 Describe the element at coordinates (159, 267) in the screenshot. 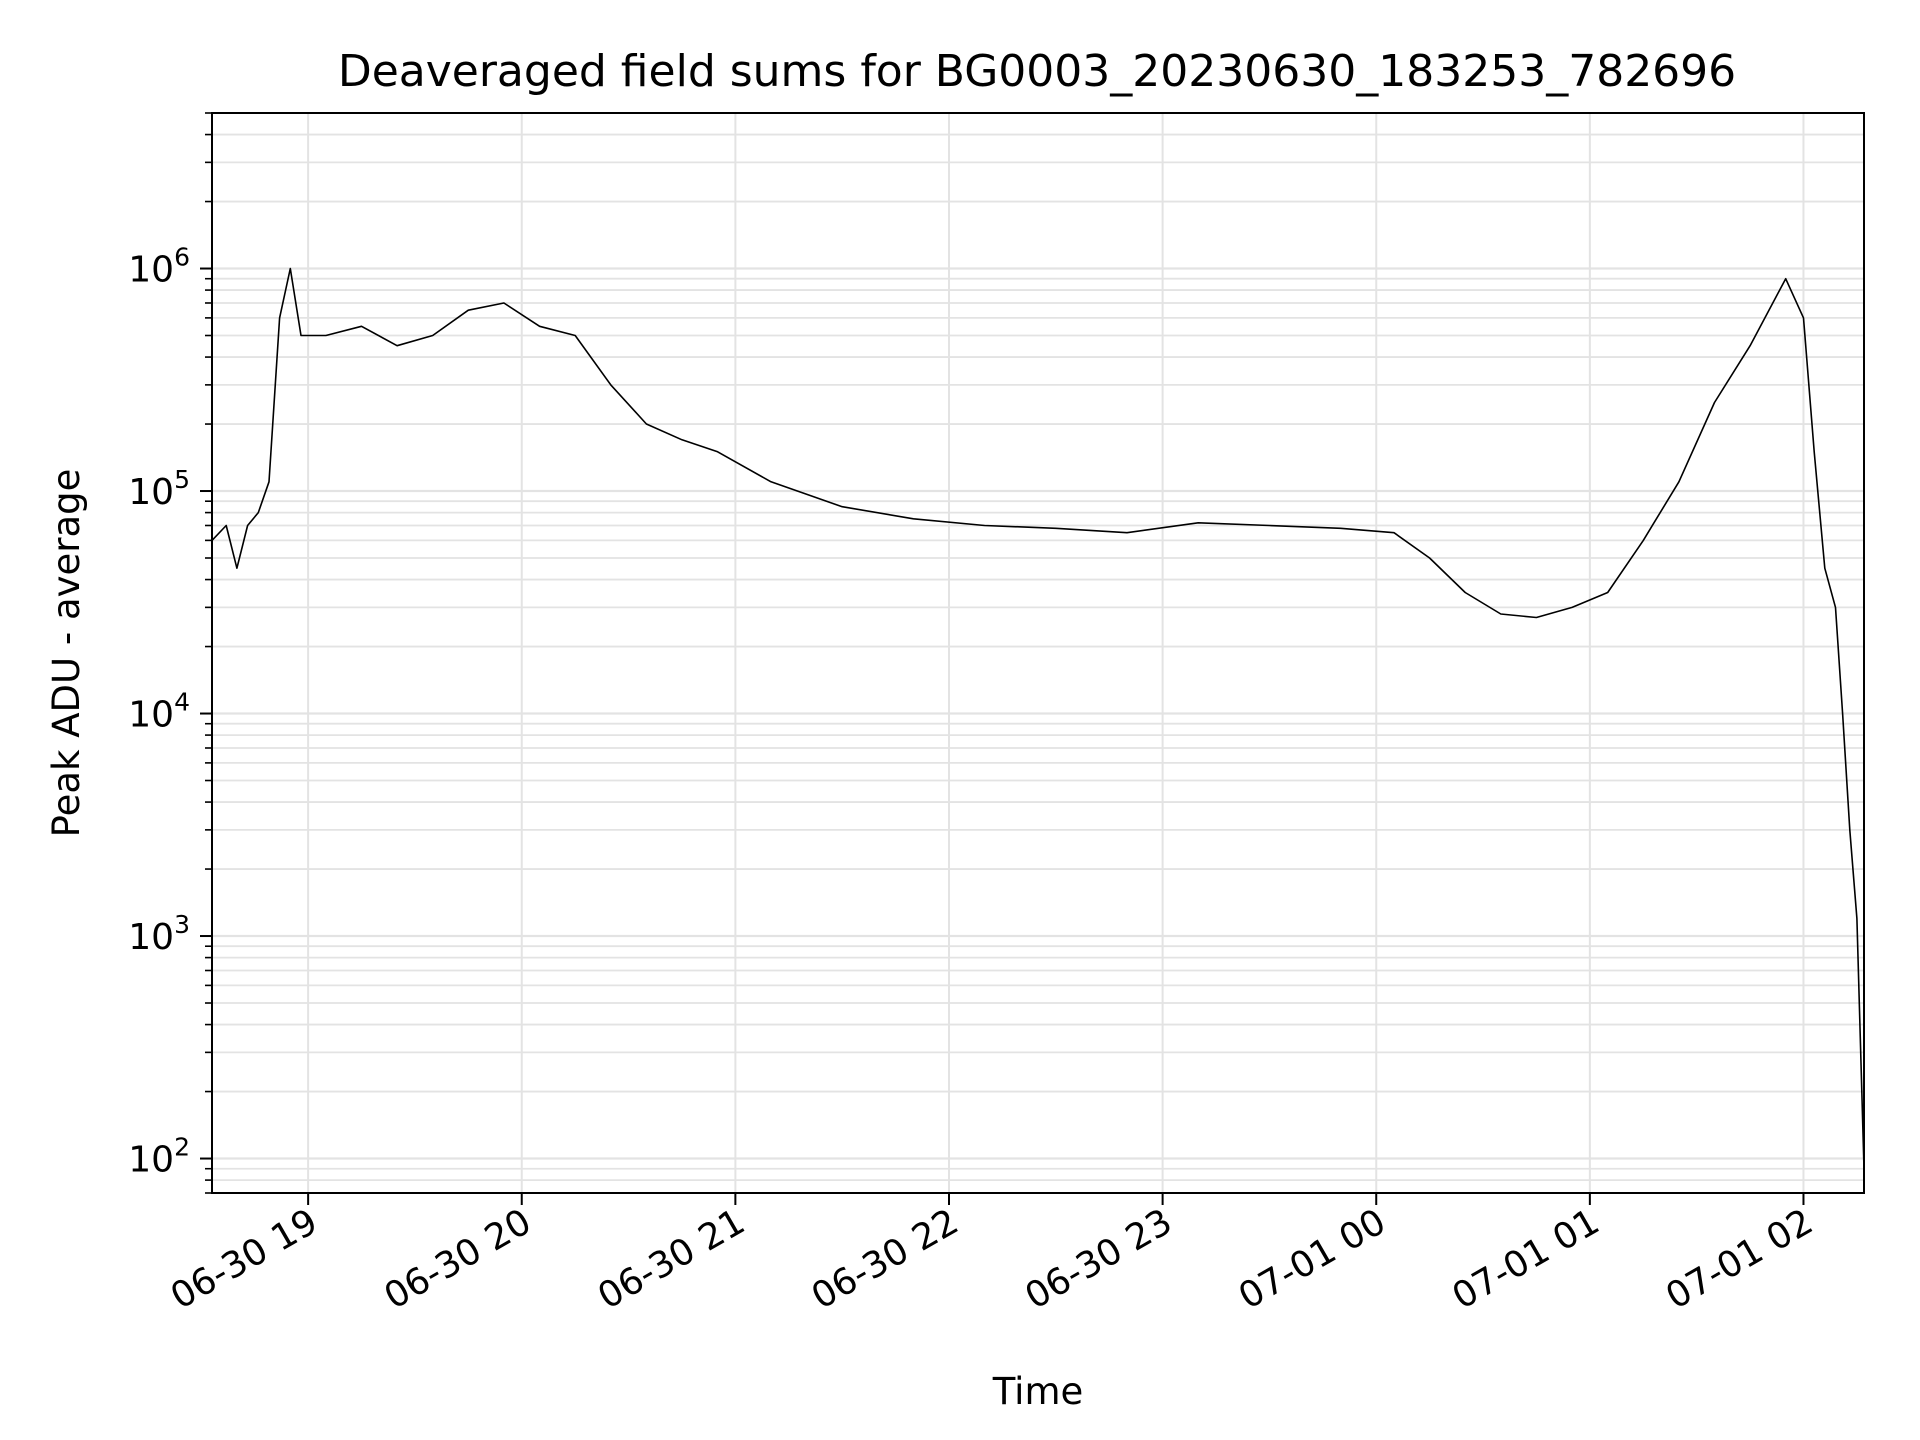

I see `y-tick-label: 10⁶` at that location.